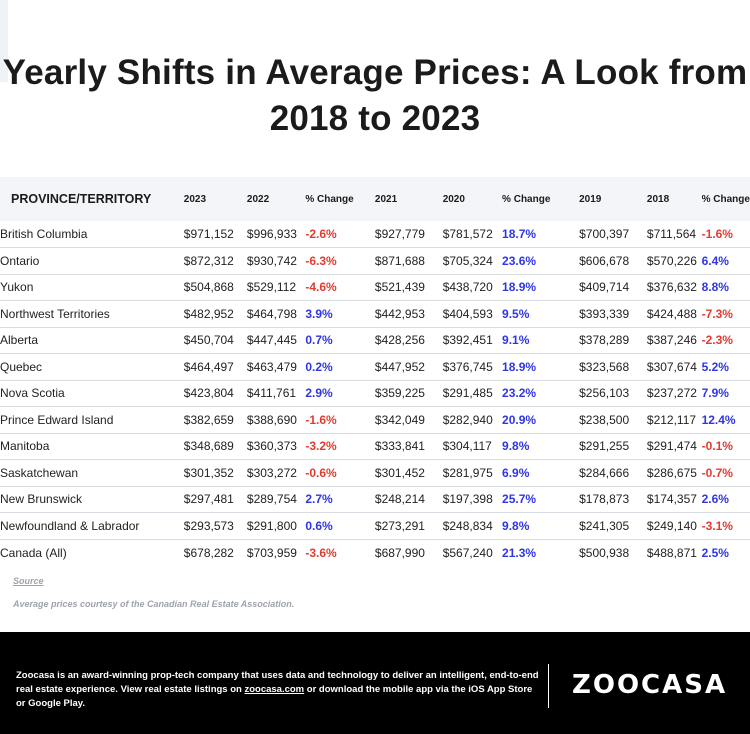 The image size is (750, 734). I want to click on percent-change-cell: 5.2%, so click(715, 366).